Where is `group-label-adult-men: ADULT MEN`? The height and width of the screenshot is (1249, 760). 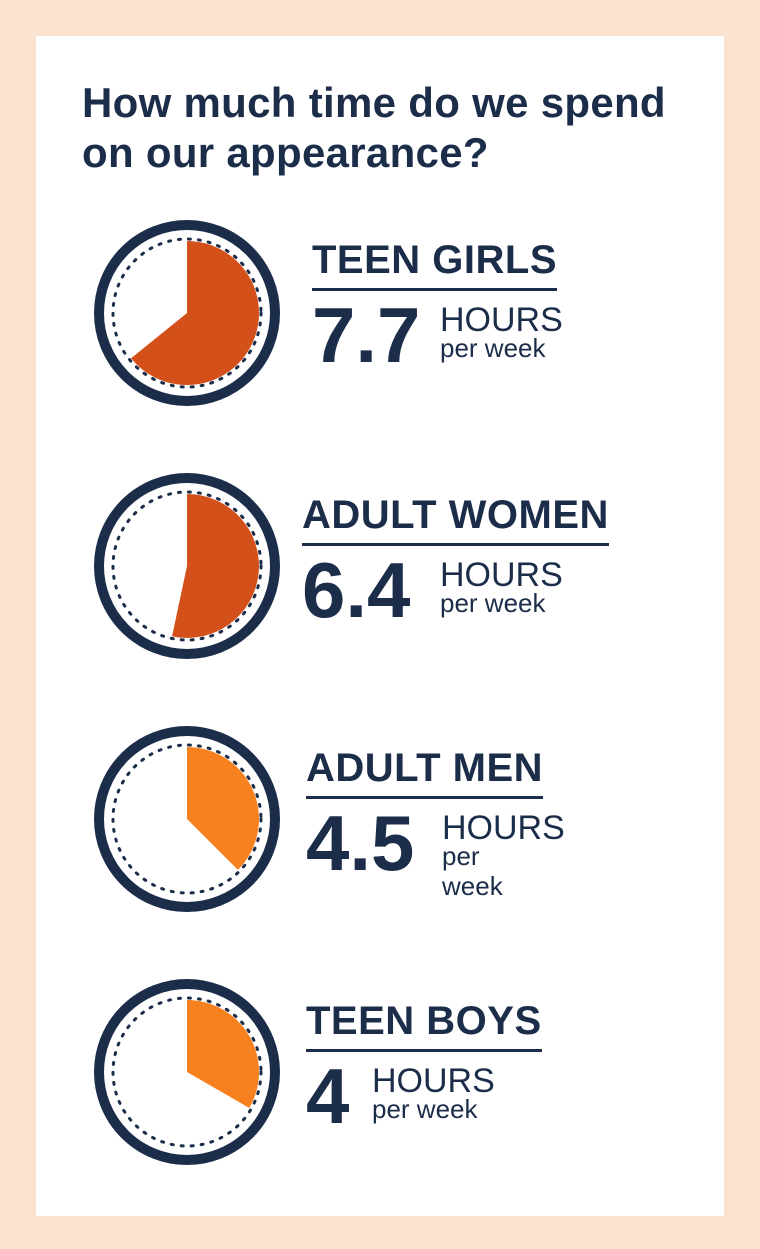
group-label-adult-men: ADULT MEN is located at coordinates (425, 771).